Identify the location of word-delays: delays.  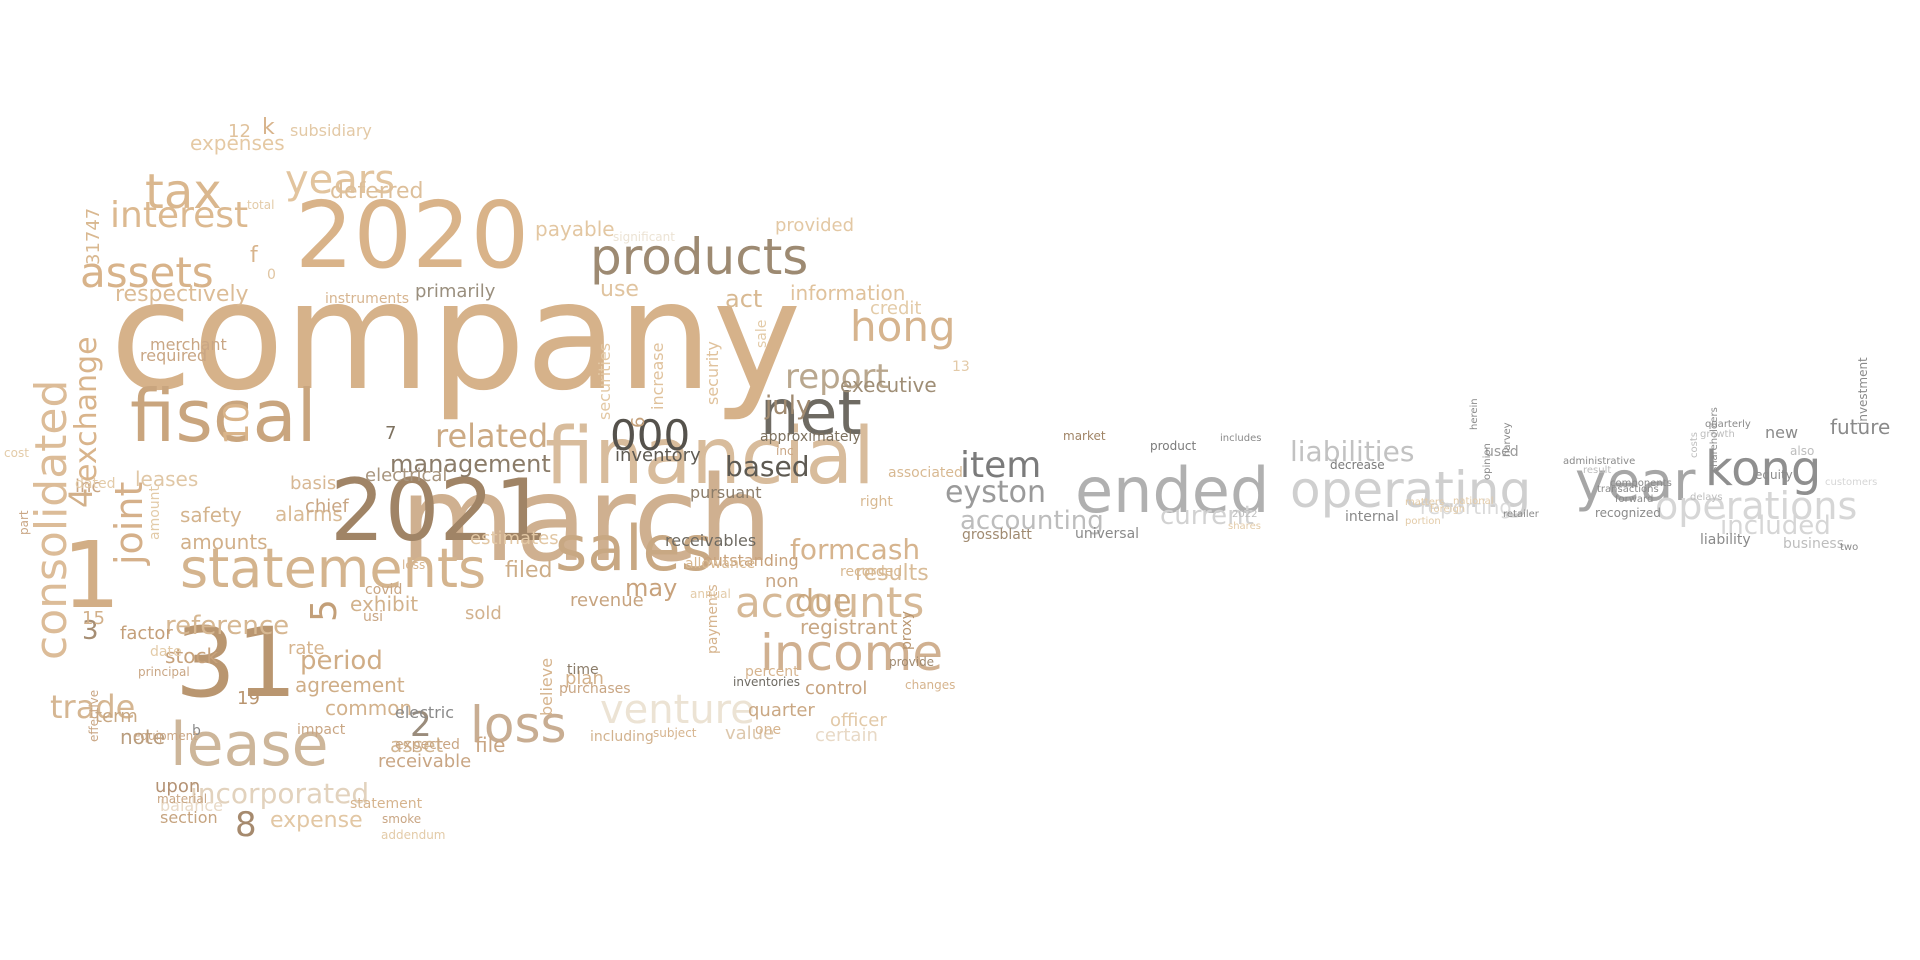
(1706, 497).